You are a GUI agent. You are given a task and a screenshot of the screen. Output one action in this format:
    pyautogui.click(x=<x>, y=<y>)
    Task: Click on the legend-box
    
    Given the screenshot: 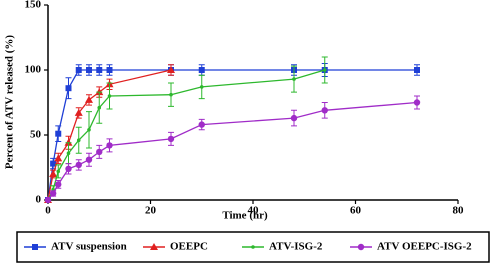 What is the action you would take?
    pyautogui.click(x=253, y=247)
    